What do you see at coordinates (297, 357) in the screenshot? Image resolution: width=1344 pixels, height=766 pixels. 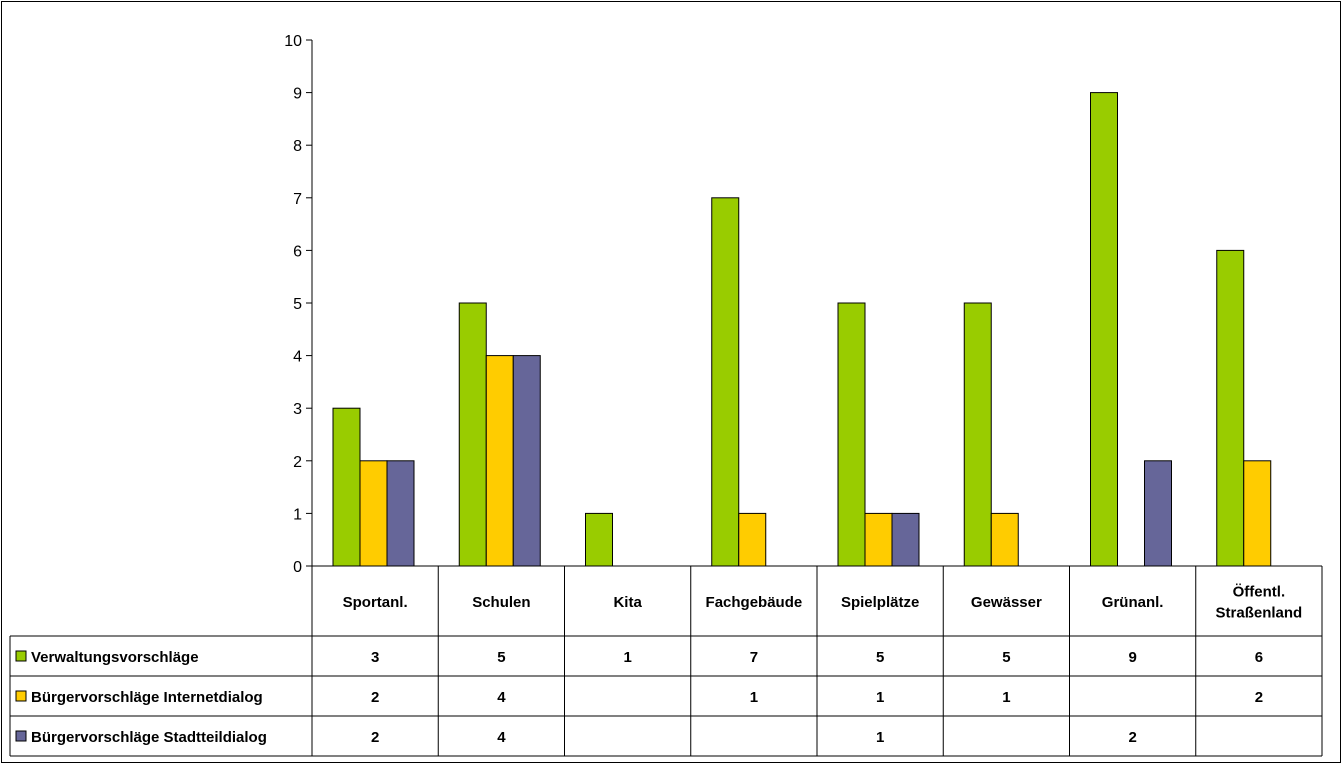 I see `y-tick-label: 4` at bounding box center [297, 357].